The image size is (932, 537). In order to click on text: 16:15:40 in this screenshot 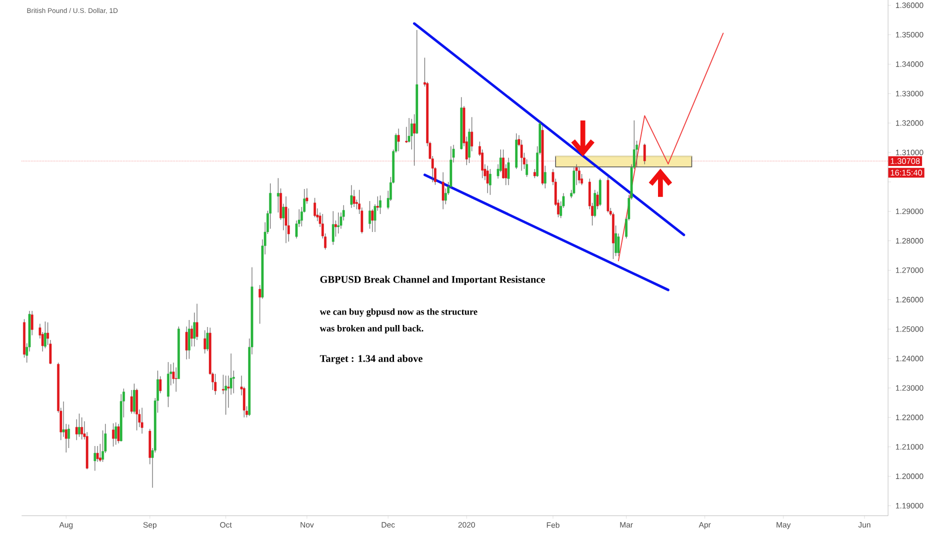, I will do `click(906, 173)`.